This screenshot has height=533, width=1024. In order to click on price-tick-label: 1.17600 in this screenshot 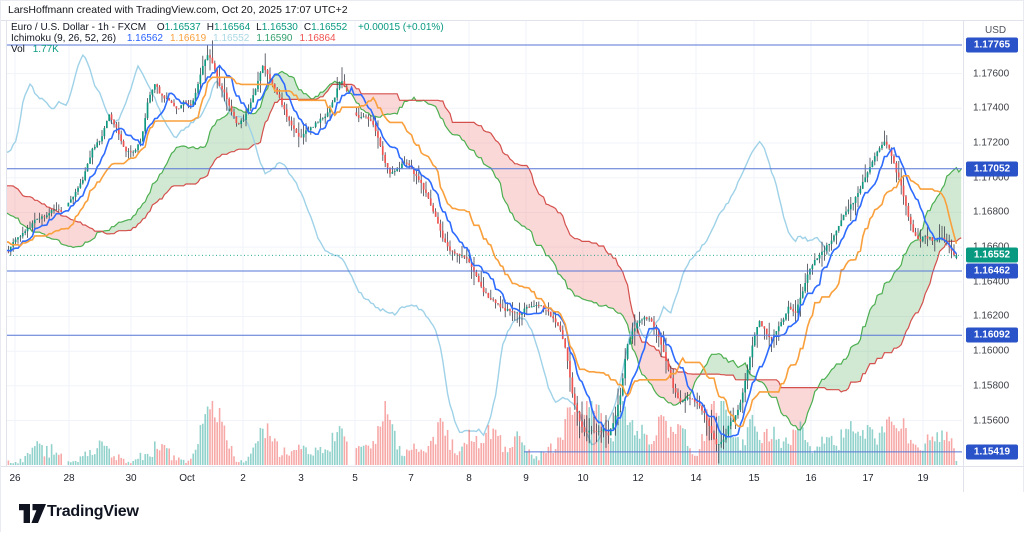, I will do `click(991, 74)`.